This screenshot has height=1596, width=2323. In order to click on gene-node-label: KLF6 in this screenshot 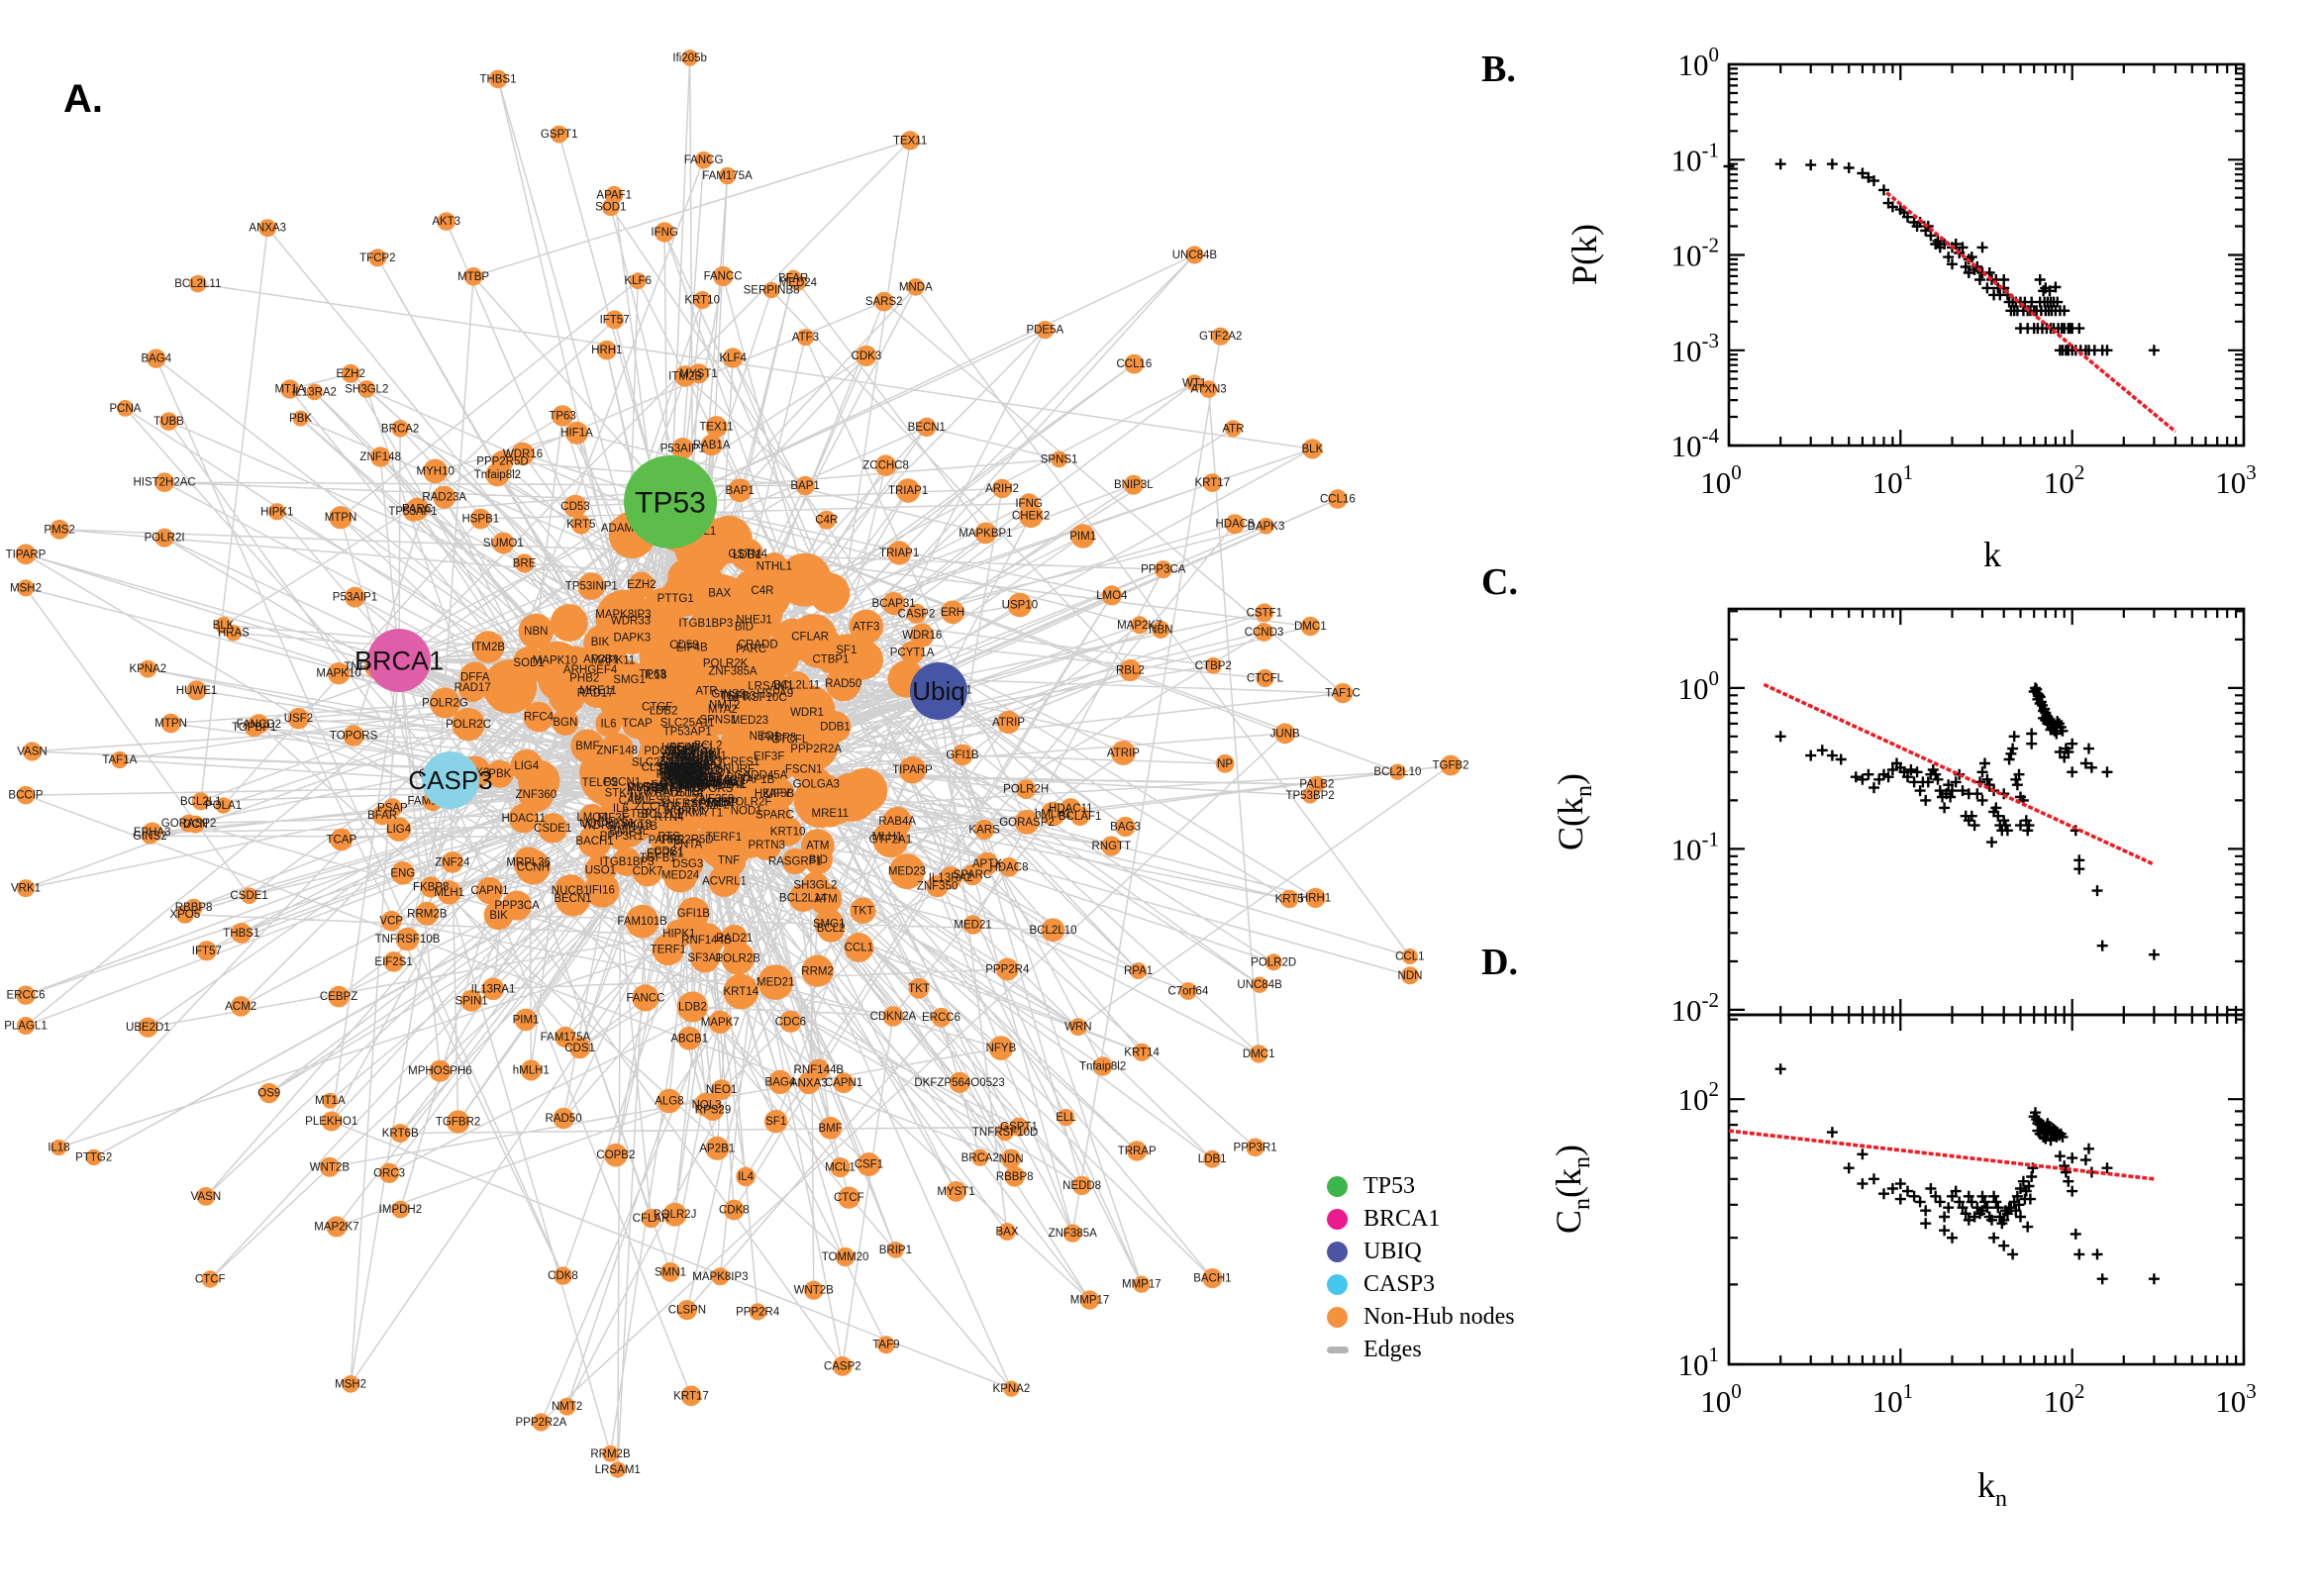, I will do `click(638, 281)`.